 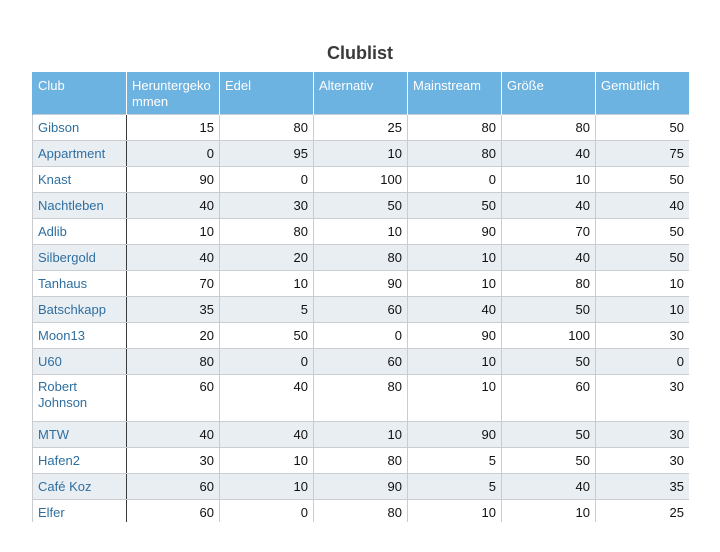 I want to click on cell-groesse: 70, so click(x=548, y=231).